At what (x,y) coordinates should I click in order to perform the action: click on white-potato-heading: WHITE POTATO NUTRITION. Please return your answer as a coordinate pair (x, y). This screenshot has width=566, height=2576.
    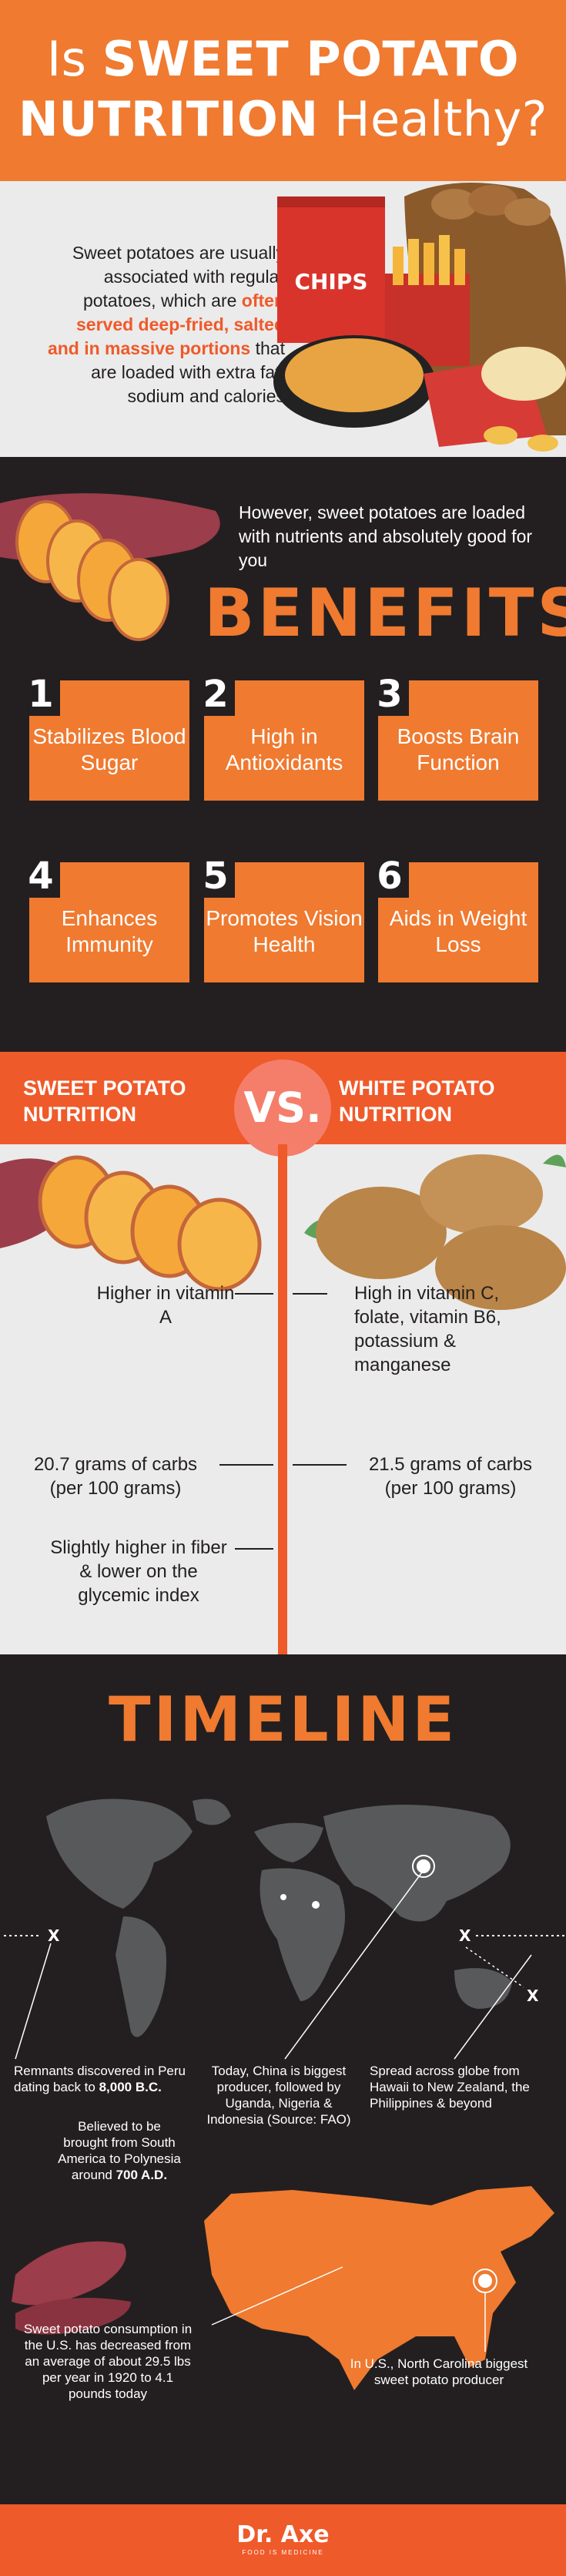
    Looking at the image, I should click on (417, 1101).